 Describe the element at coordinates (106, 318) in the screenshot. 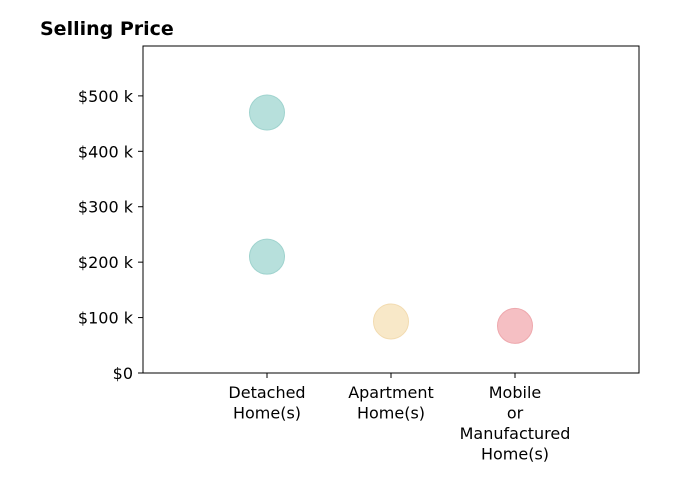

I see `y-tick-label: $100 k` at that location.